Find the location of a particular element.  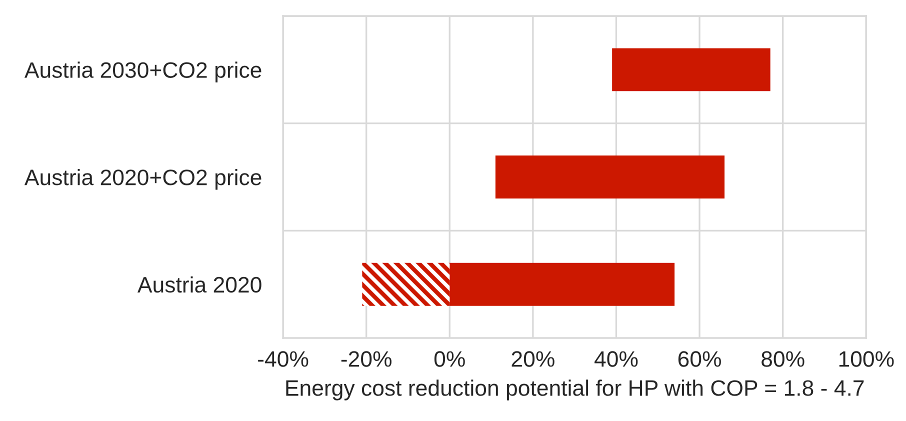

x-axis-title: Energy cost reduction potential for HP with COP = 1.8 - 4.7 is located at coordinates (575, 390).